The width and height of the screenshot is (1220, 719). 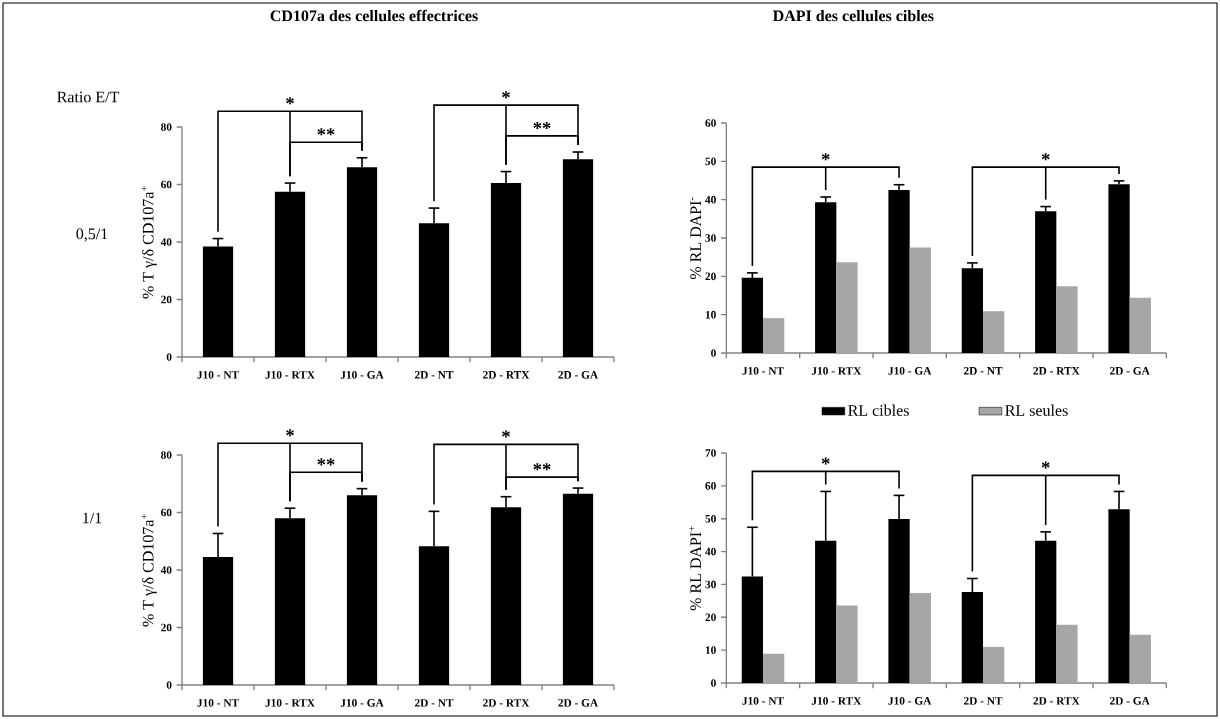 What do you see at coordinates (92, 518) in the screenshot?
I see `text: 1/1` at bounding box center [92, 518].